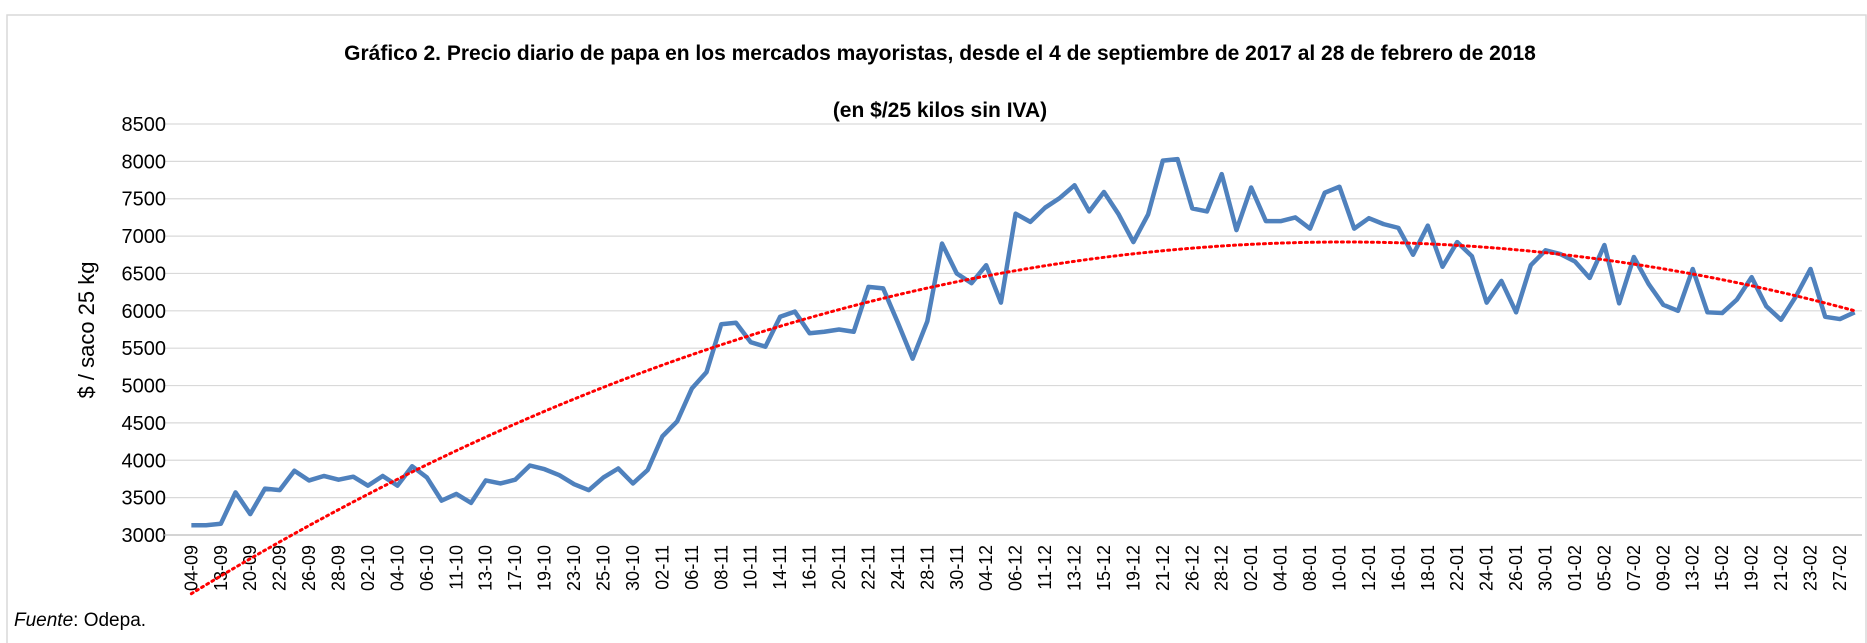 The height and width of the screenshot is (643, 1867). Describe the element at coordinates (1487, 568) in the screenshot. I see `x-tick-label: 24-01` at that location.